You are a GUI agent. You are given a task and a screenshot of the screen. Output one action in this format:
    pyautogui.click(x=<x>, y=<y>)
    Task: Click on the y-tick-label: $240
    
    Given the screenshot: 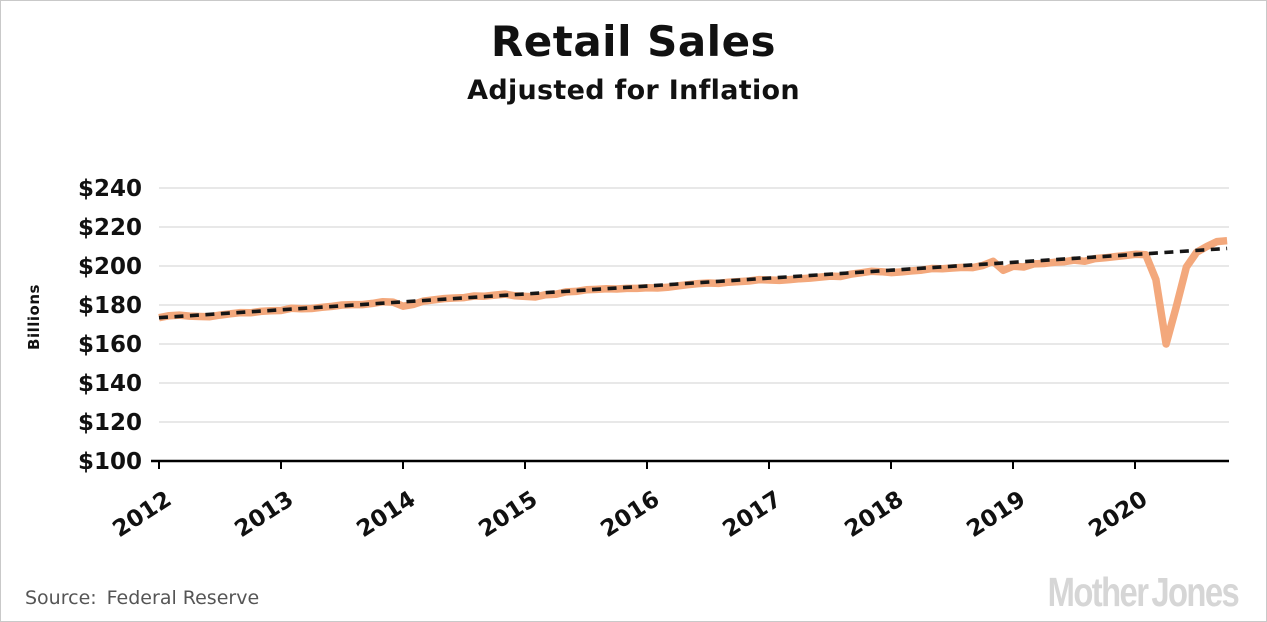 What is the action you would take?
    pyautogui.click(x=110, y=189)
    